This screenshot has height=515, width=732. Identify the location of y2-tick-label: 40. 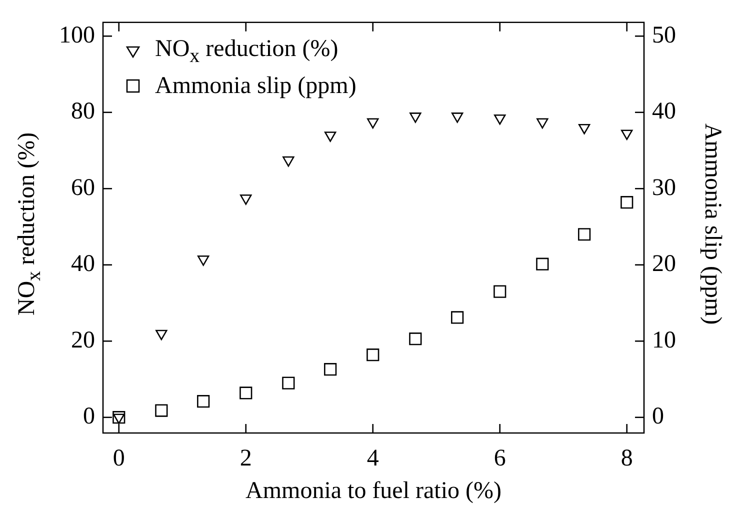
(664, 111).